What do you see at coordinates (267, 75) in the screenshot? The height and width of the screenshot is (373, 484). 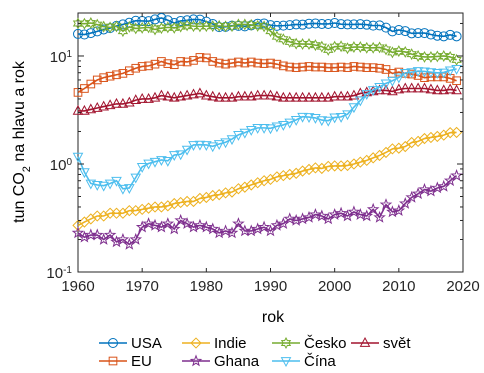 I see `series-line-eu` at bounding box center [267, 75].